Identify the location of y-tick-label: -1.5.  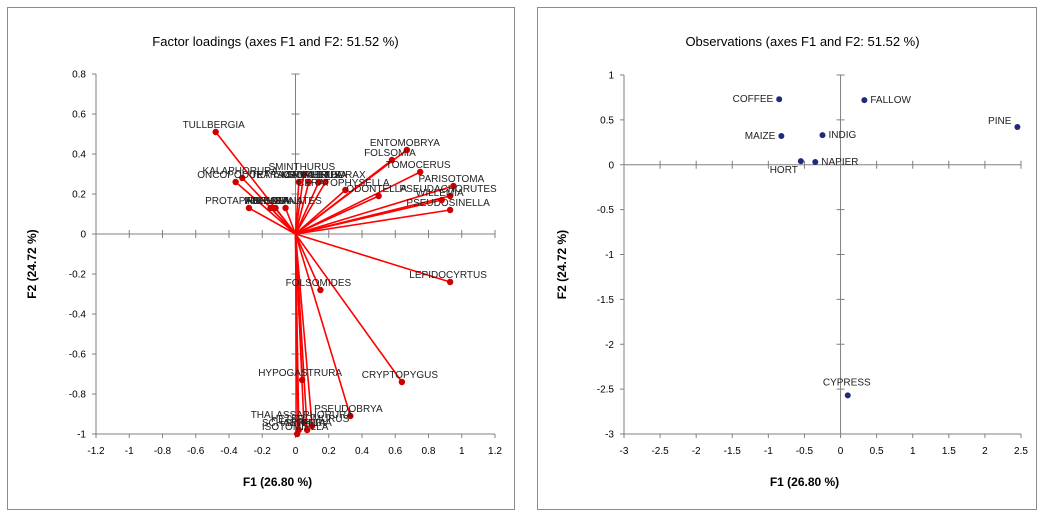
(606, 300).